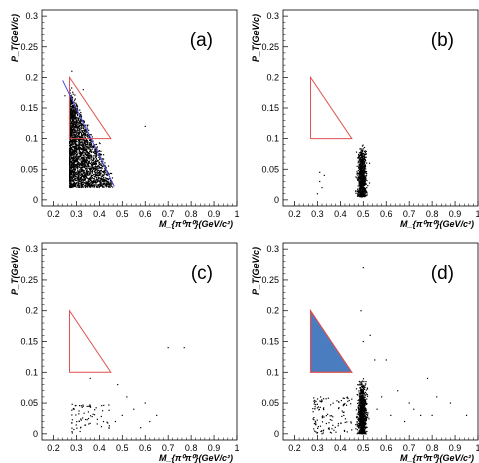 This screenshot has height=463, width=479. What do you see at coordinates (196, 458) in the screenshot?
I see `x-axis-label: M_{π⁰π⁰}(GeV/c²)` at bounding box center [196, 458].